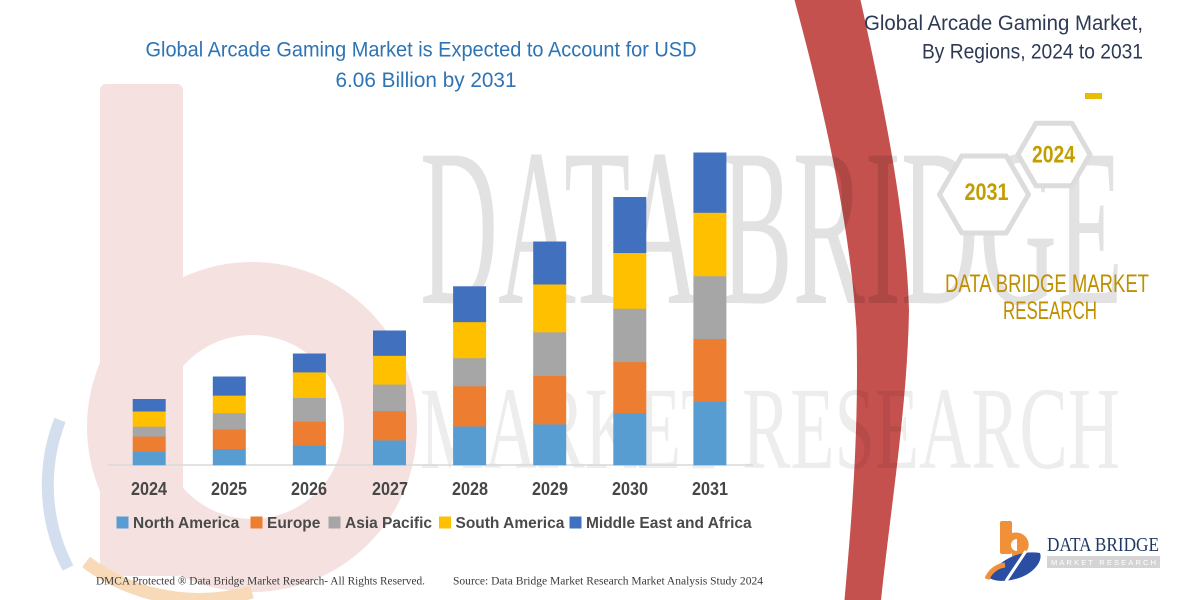 The width and height of the screenshot is (1200, 600). What do you see at coordinates (1050, 311) in the screenshot?
I see `svg-text: RESEARCH` at bounding box center [1050, 311].